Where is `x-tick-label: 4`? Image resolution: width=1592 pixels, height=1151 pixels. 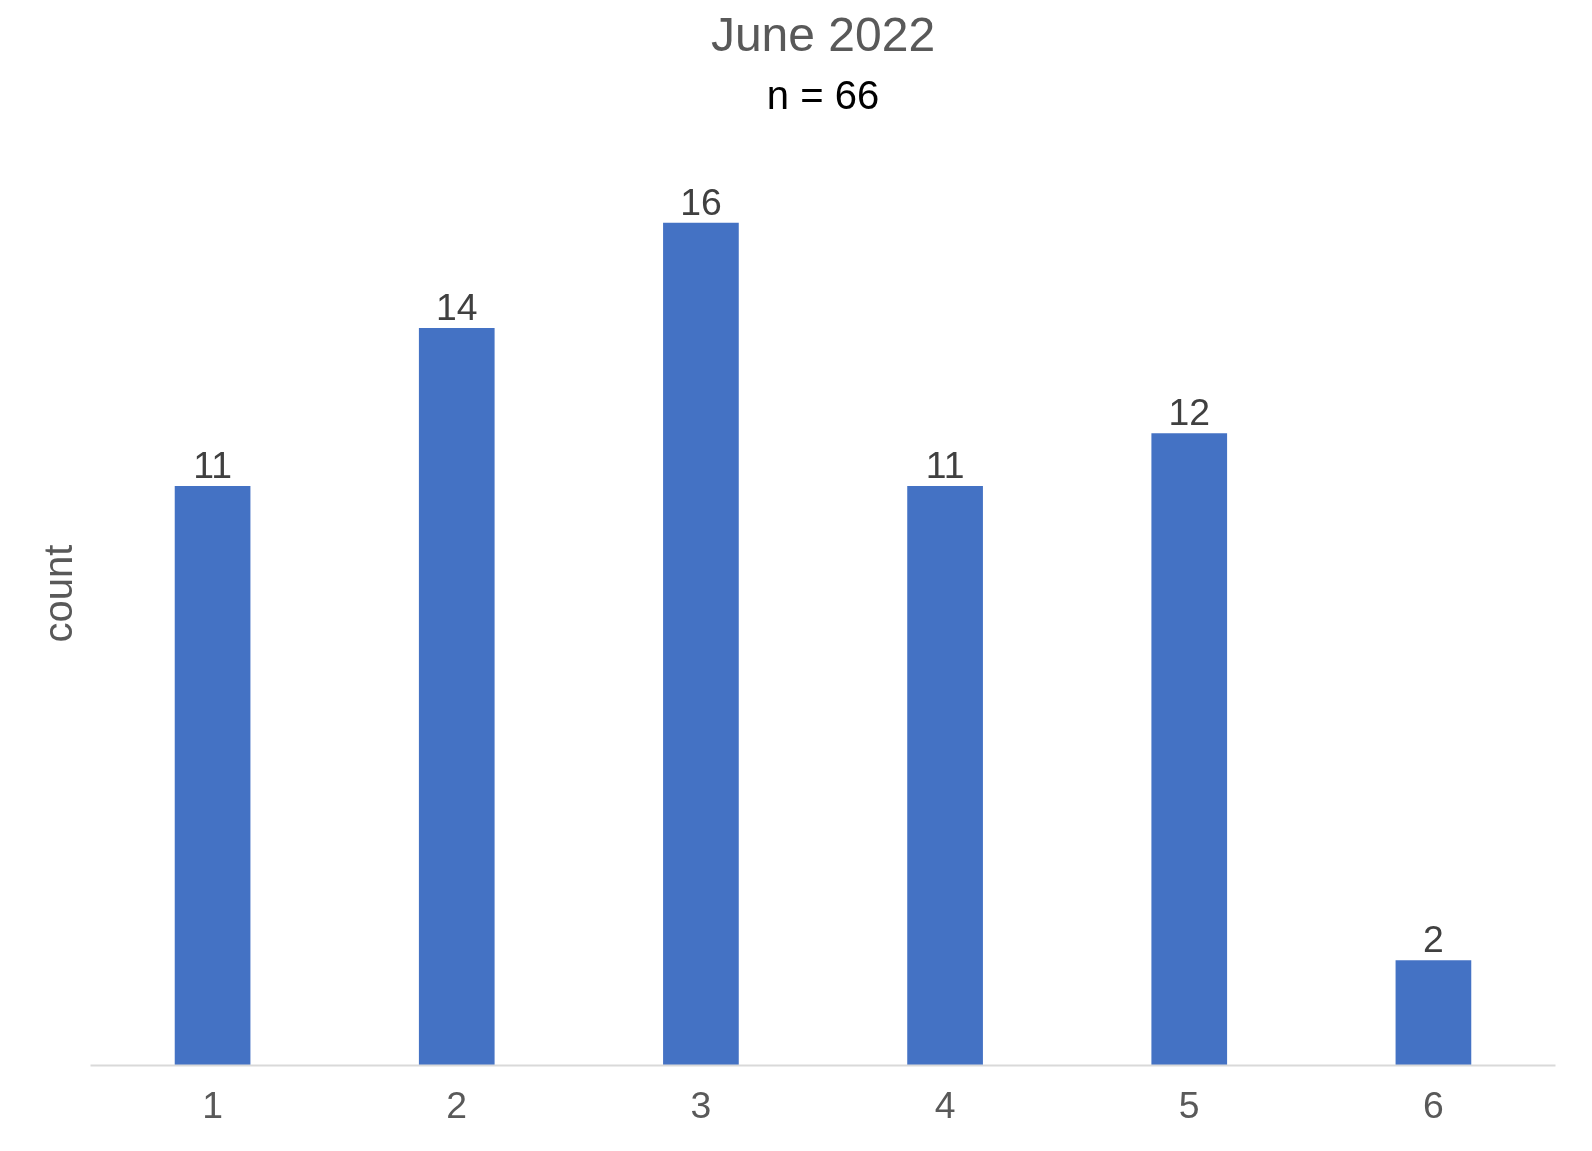 x-tick-label: 4 is located at coordinates (945, 1104).